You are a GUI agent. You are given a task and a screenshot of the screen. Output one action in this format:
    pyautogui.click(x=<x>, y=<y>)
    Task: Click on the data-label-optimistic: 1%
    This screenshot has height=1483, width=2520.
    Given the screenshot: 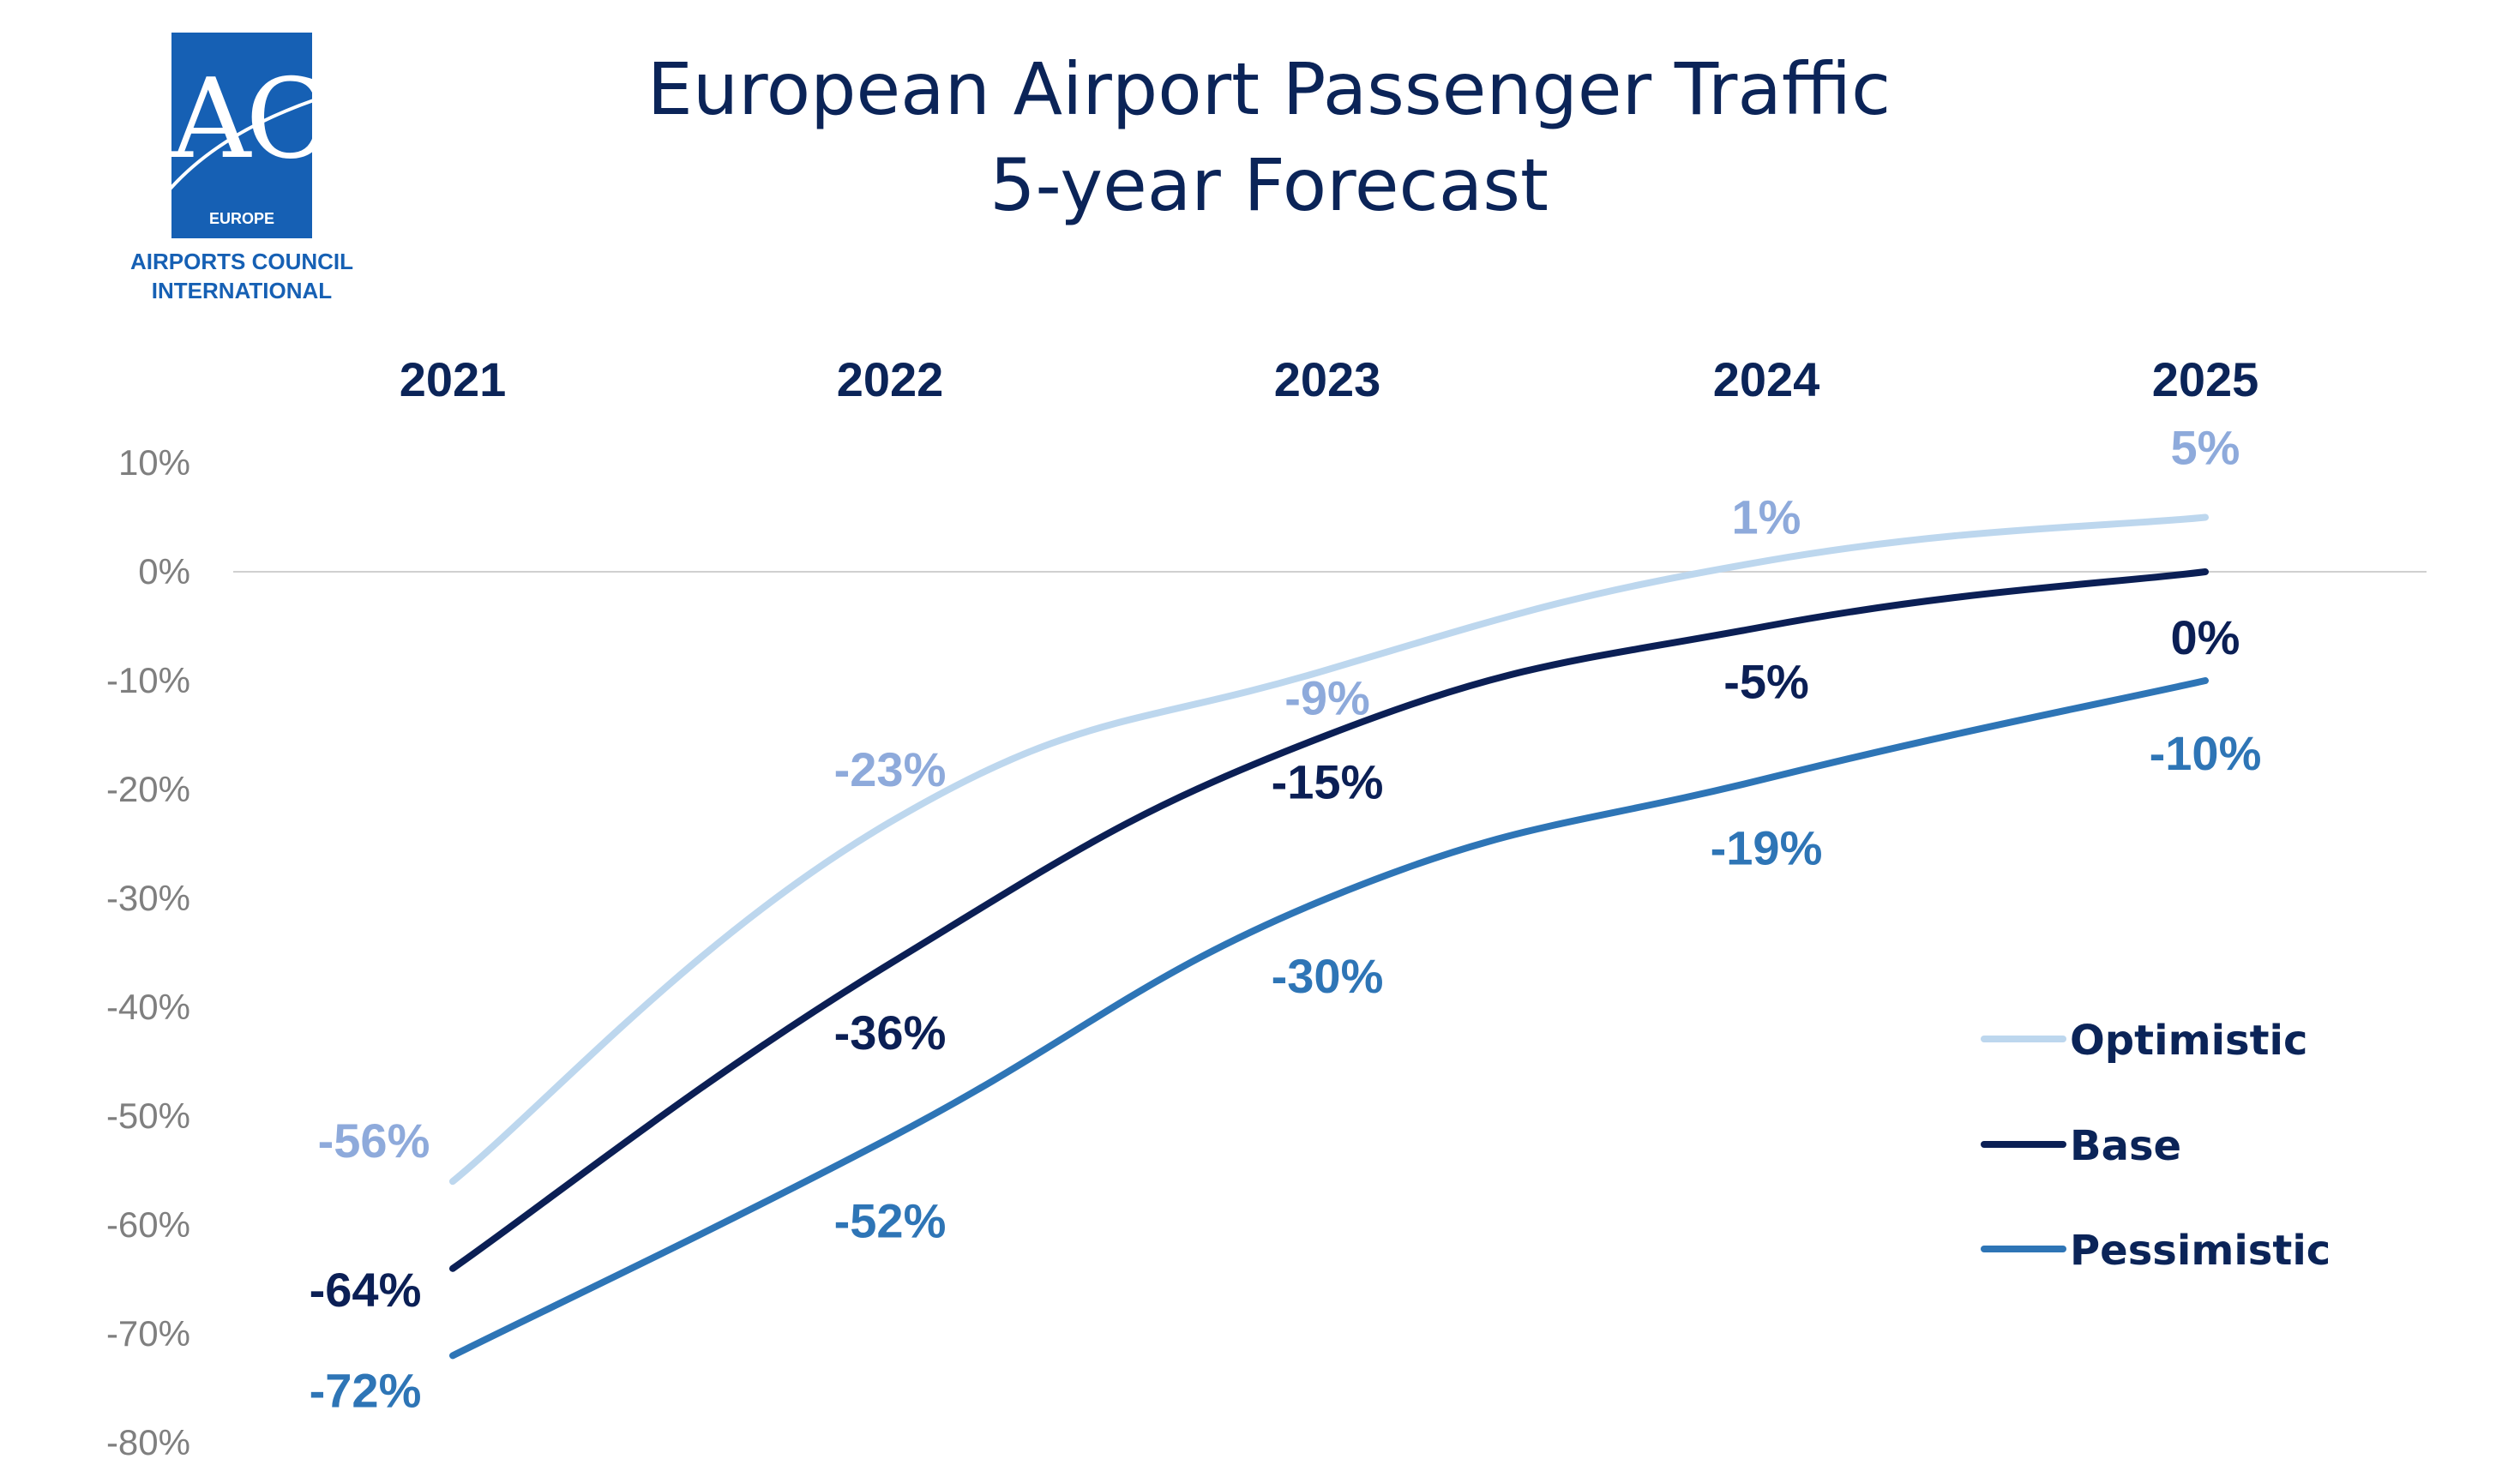 What is the action you would take?
    pyautogui.click(x=1766, y=516)
    